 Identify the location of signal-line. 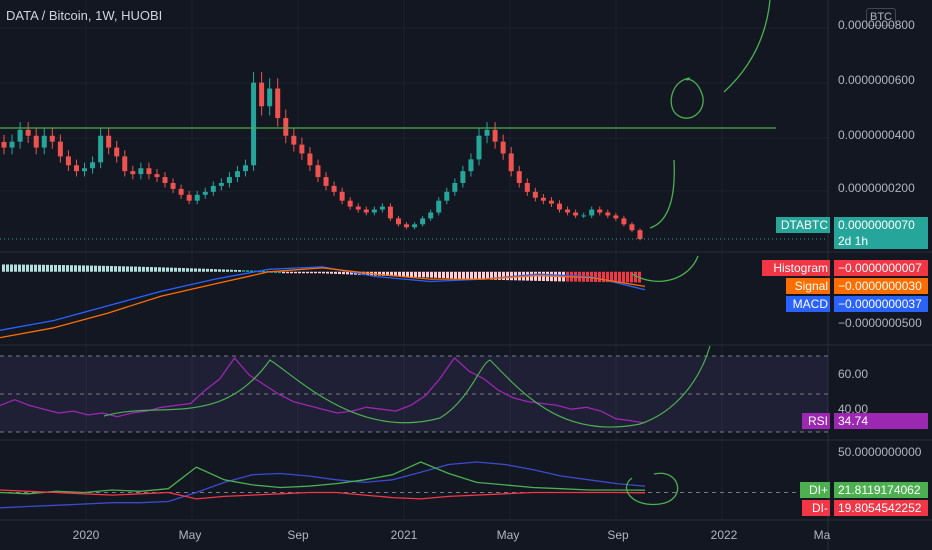
(323, 303).